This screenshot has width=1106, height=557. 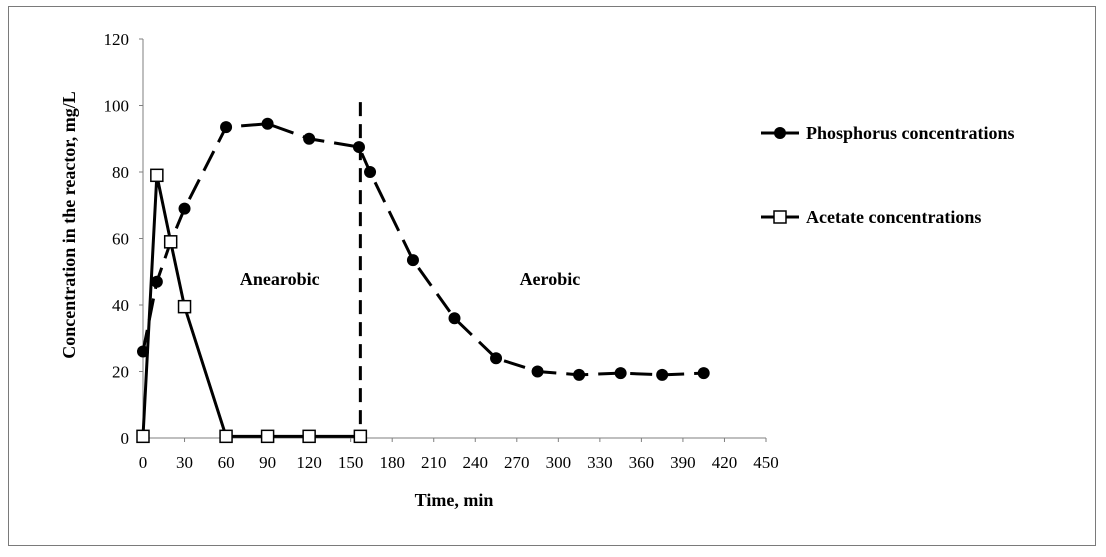 I want to click on x-tick-label: 0, so click(x=143, y=462).